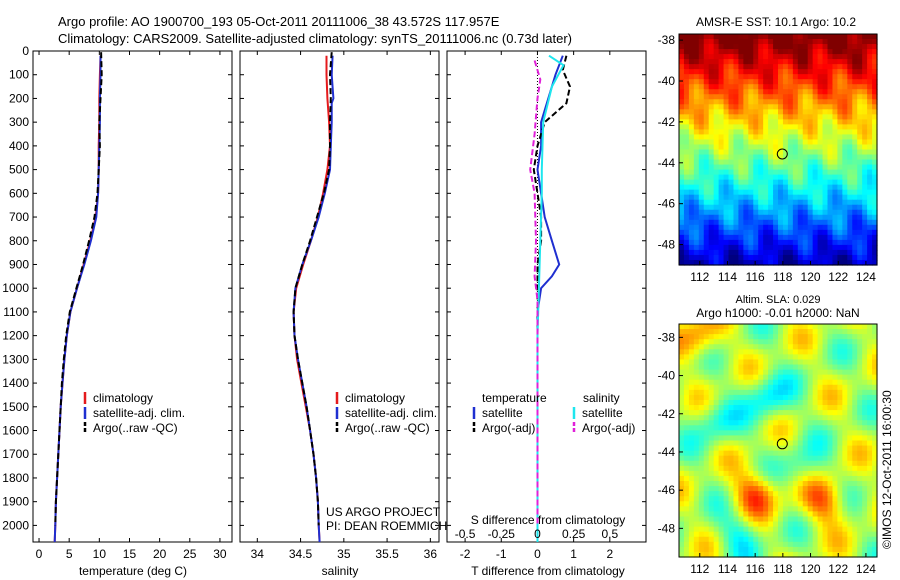 The width and height of the screenshot is (900, 580). Describe the element at coordinates (135, 428) in the screenshot. I see `legend-label-argo: Argo(..raw -QC)` at that location.